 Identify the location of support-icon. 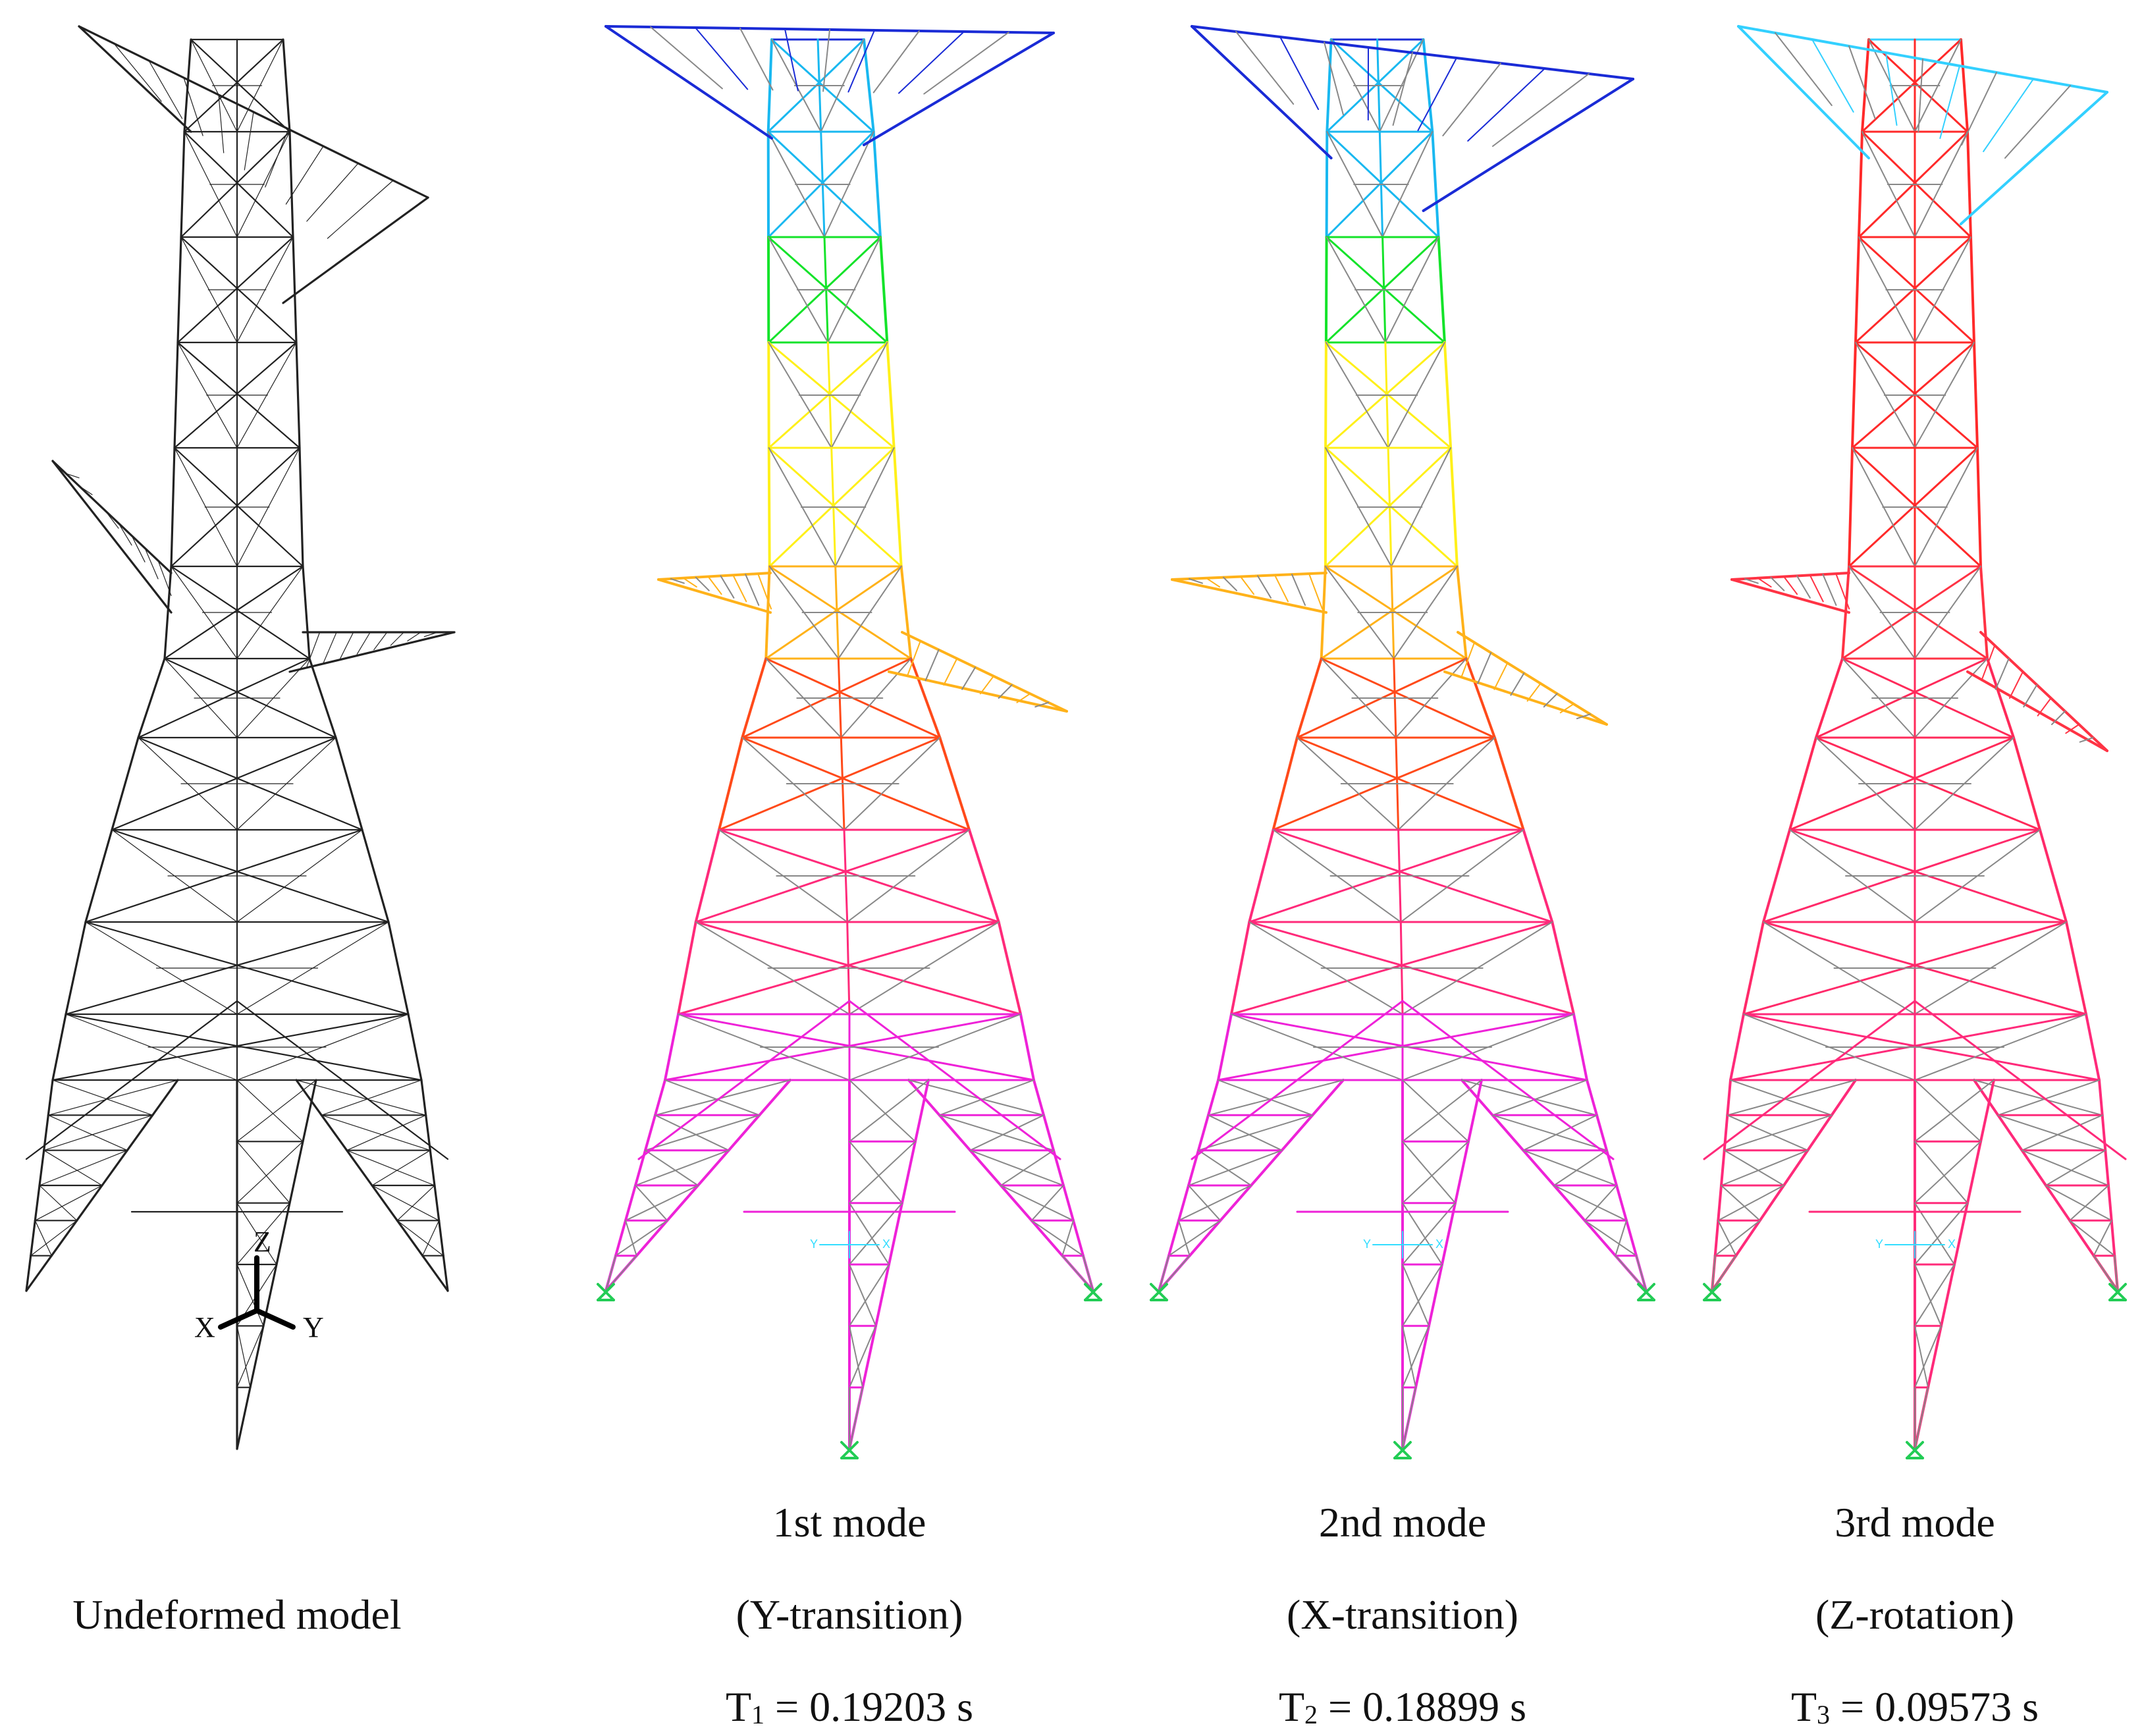
(1915, 1450).